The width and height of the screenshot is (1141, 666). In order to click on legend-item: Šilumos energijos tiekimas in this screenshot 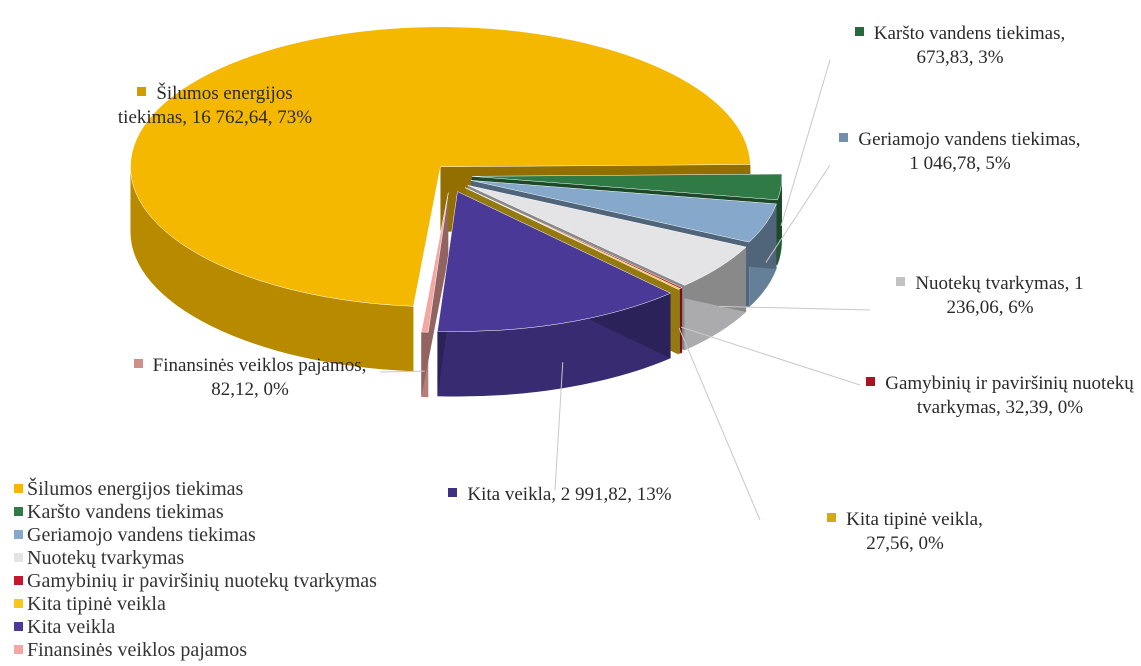, I will do `click(128, 489)`.